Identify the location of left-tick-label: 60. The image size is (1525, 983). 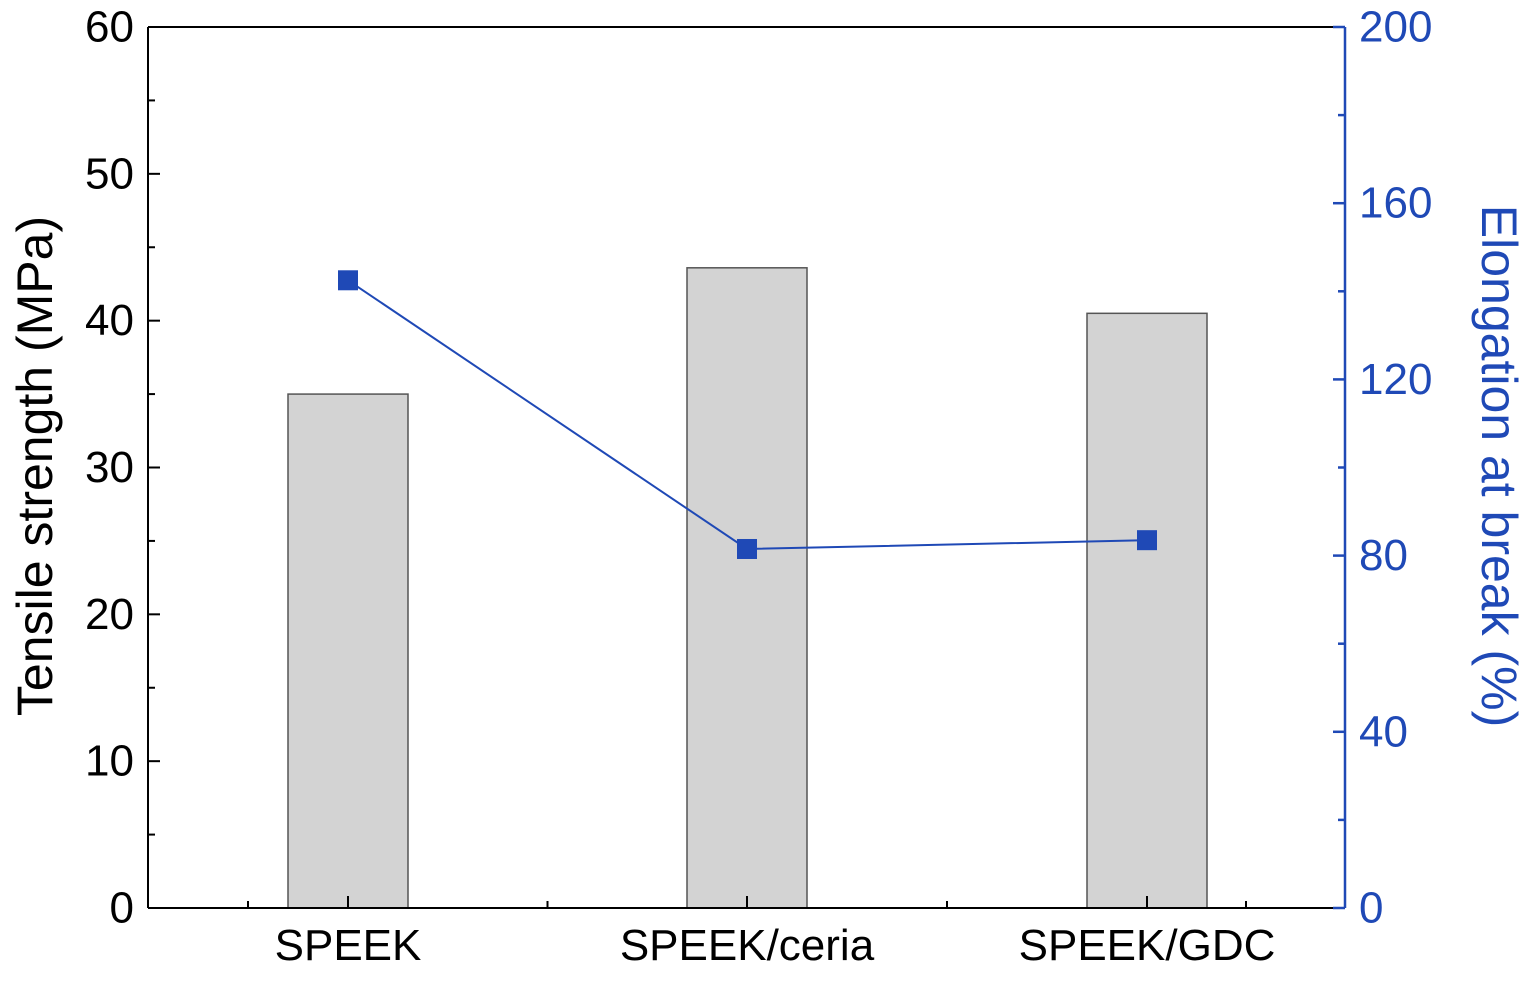
(109, 27).